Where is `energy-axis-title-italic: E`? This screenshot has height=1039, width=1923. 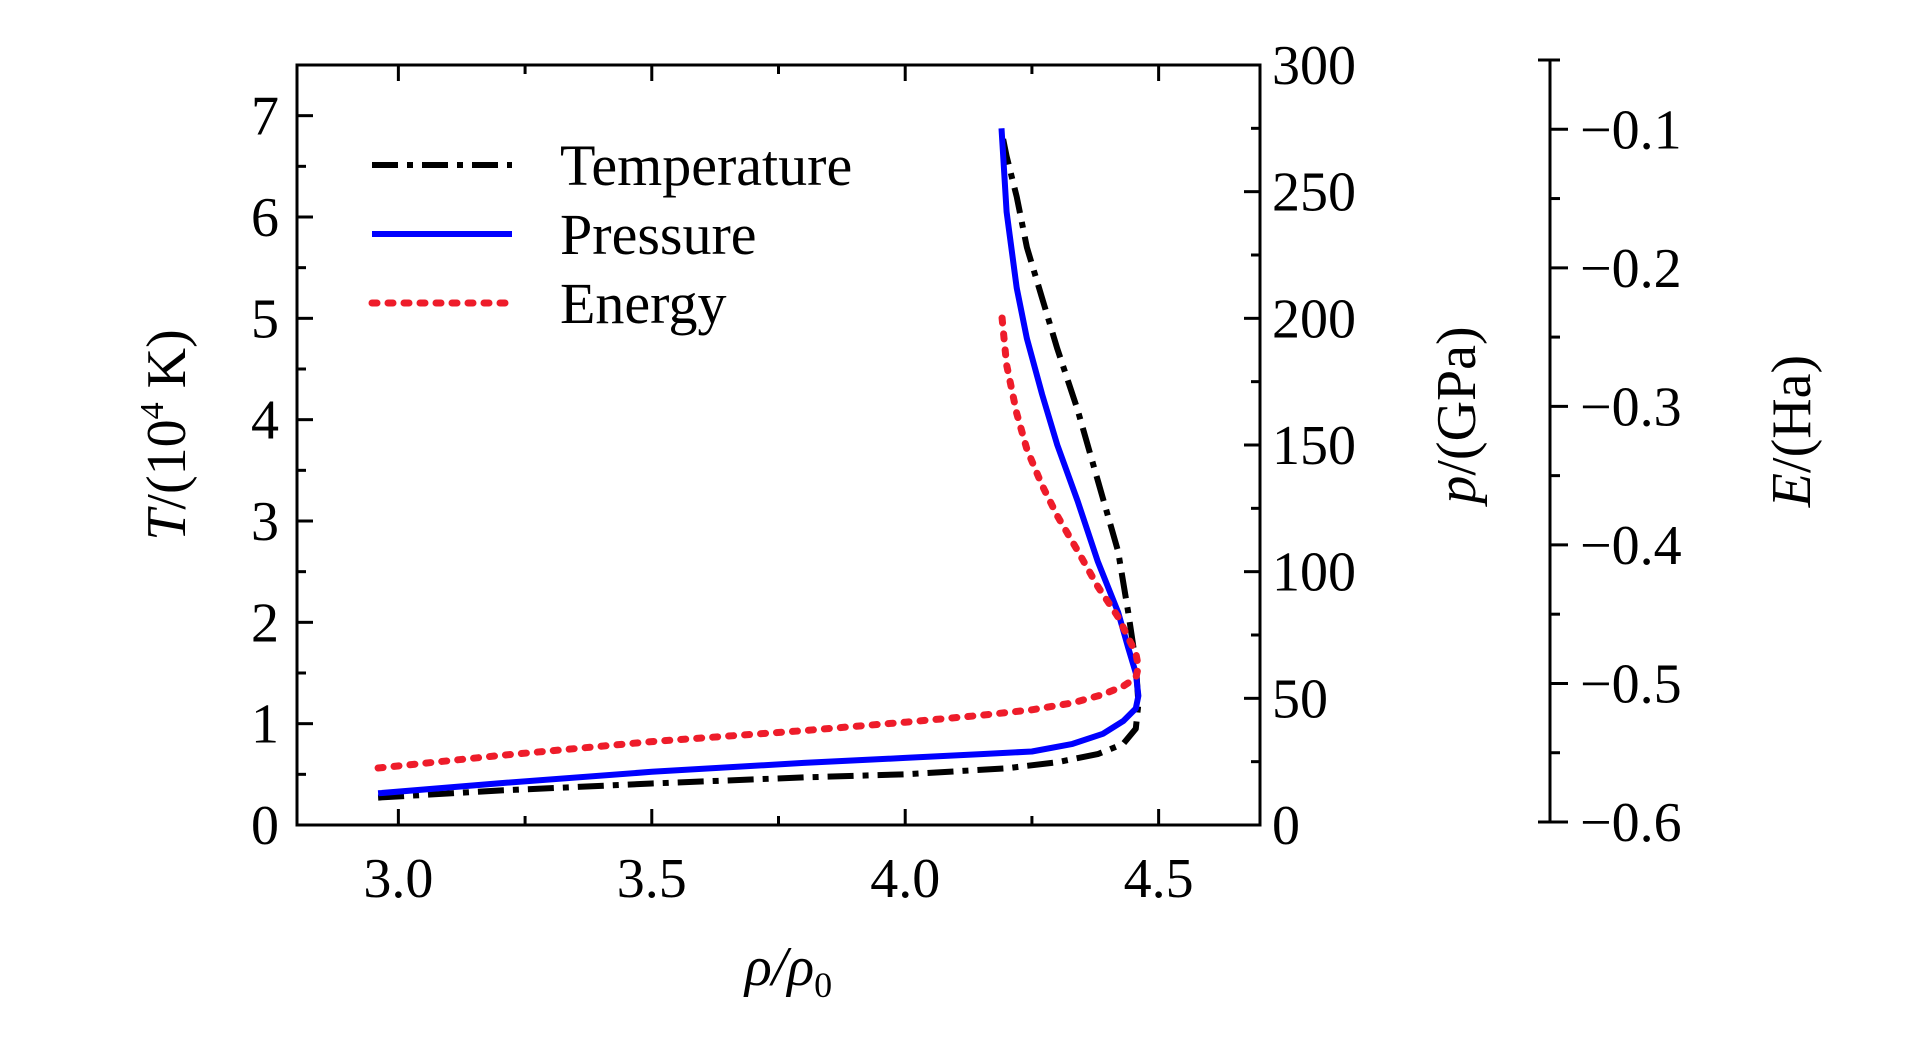
energy-axis-title-italic: E is located at coordinates (1792, 490).